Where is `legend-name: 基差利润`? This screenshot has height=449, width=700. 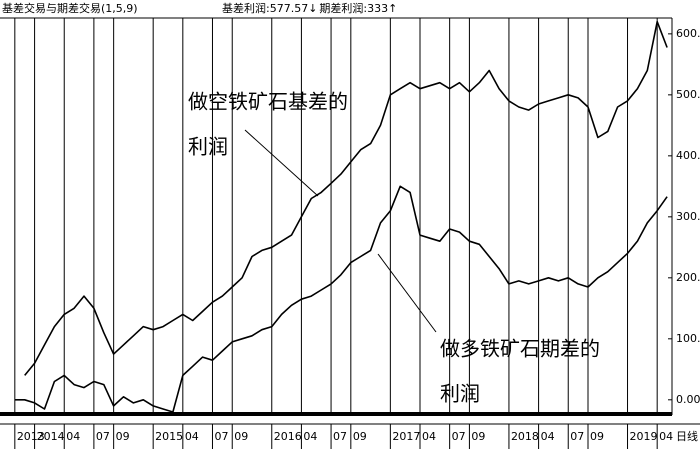 legend-name: 基差利润 is located at coordinates (244, 8).